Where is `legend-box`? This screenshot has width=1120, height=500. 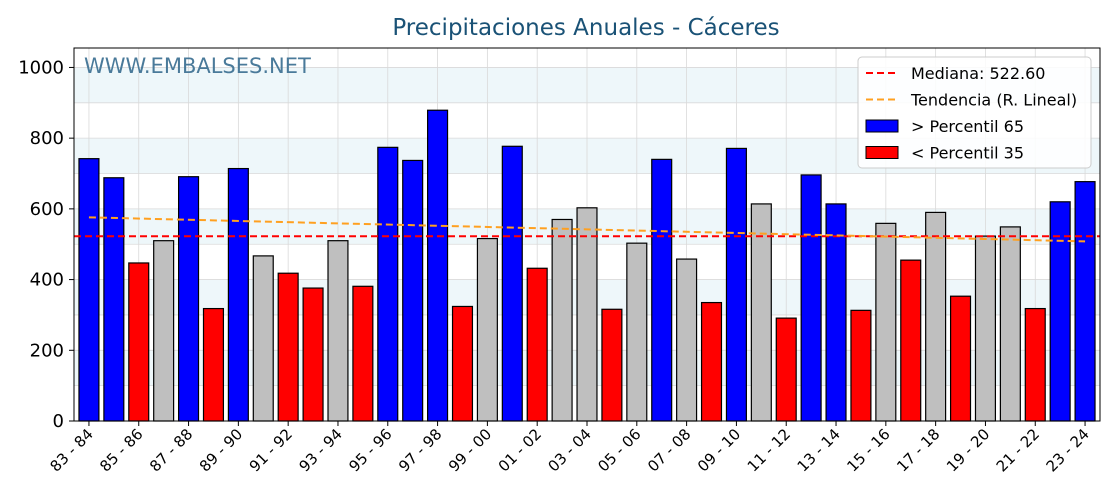
legend-box is located at coordinates (974, 112).